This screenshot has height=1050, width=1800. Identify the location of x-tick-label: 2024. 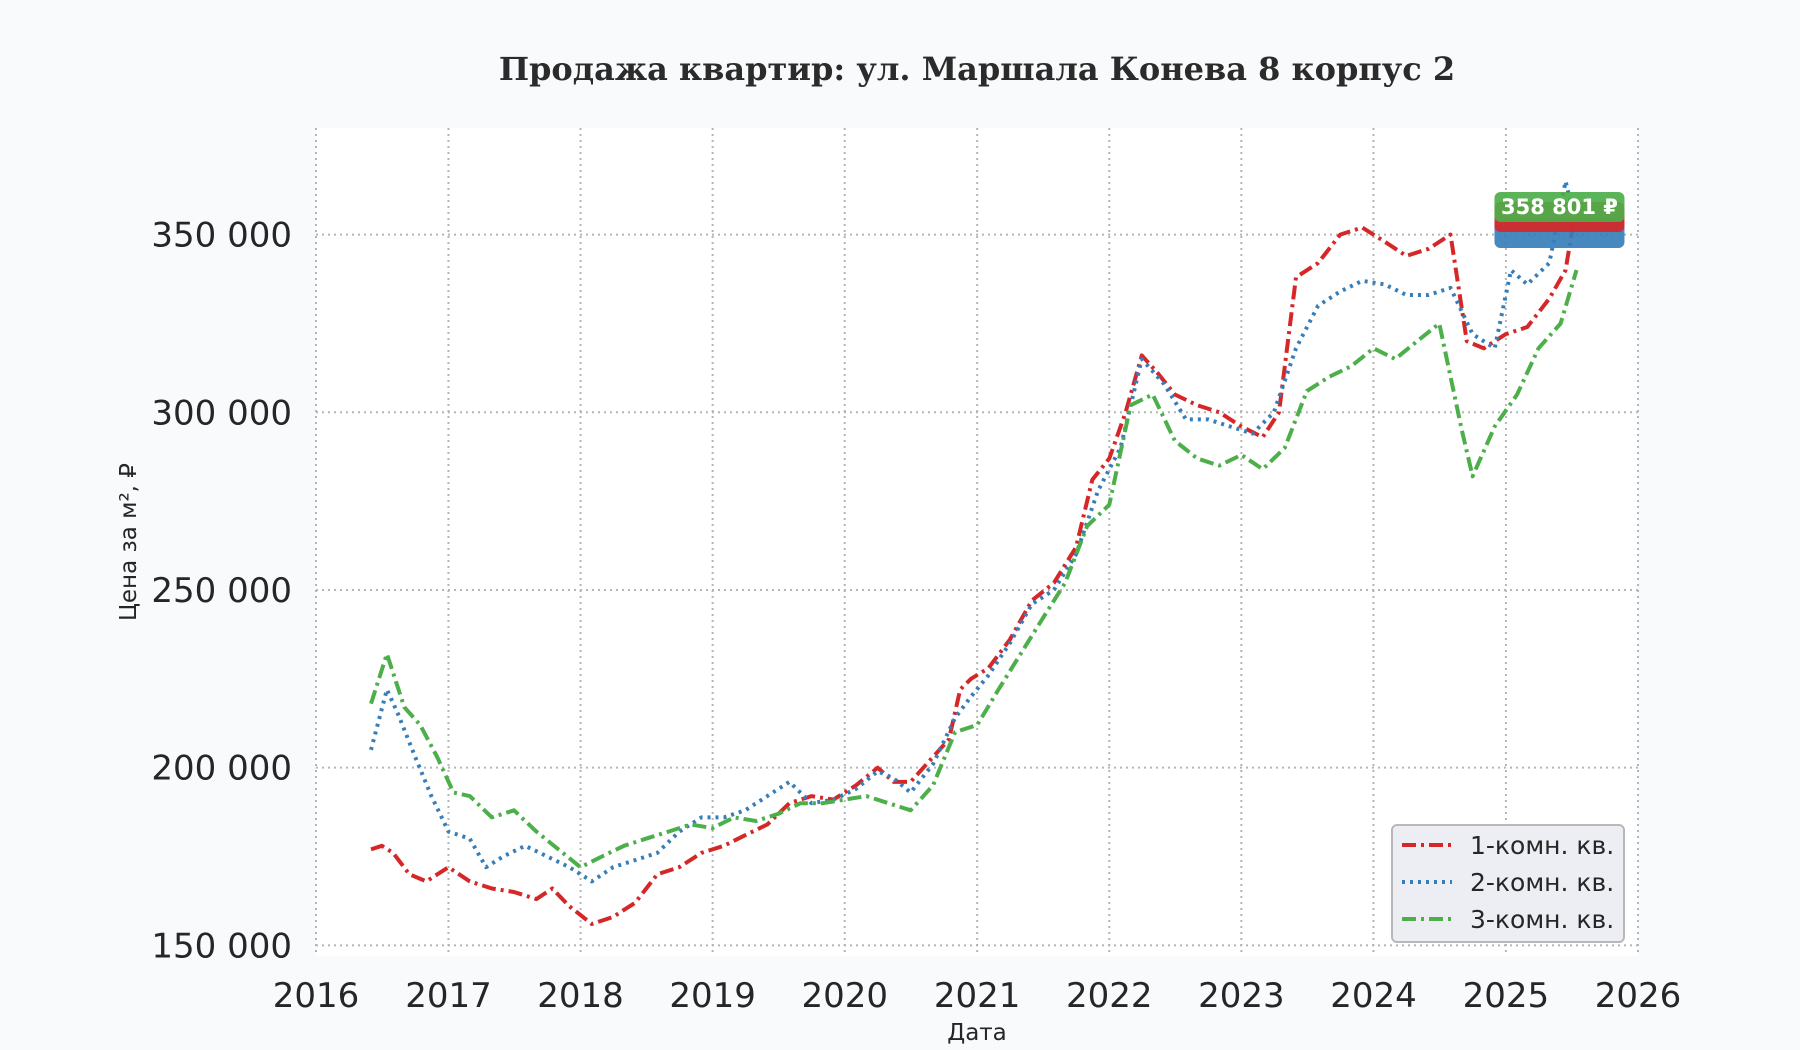
(1373, 996).